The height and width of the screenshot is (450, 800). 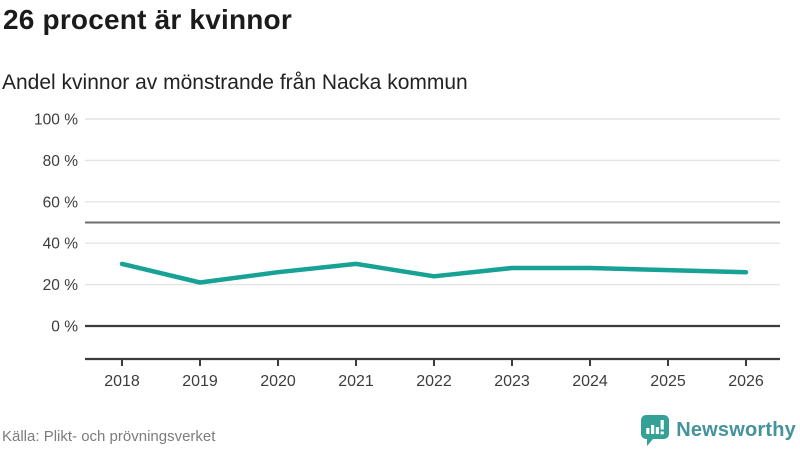 I want to click on x-tick-label: 2018, so click(x=122, y=381).